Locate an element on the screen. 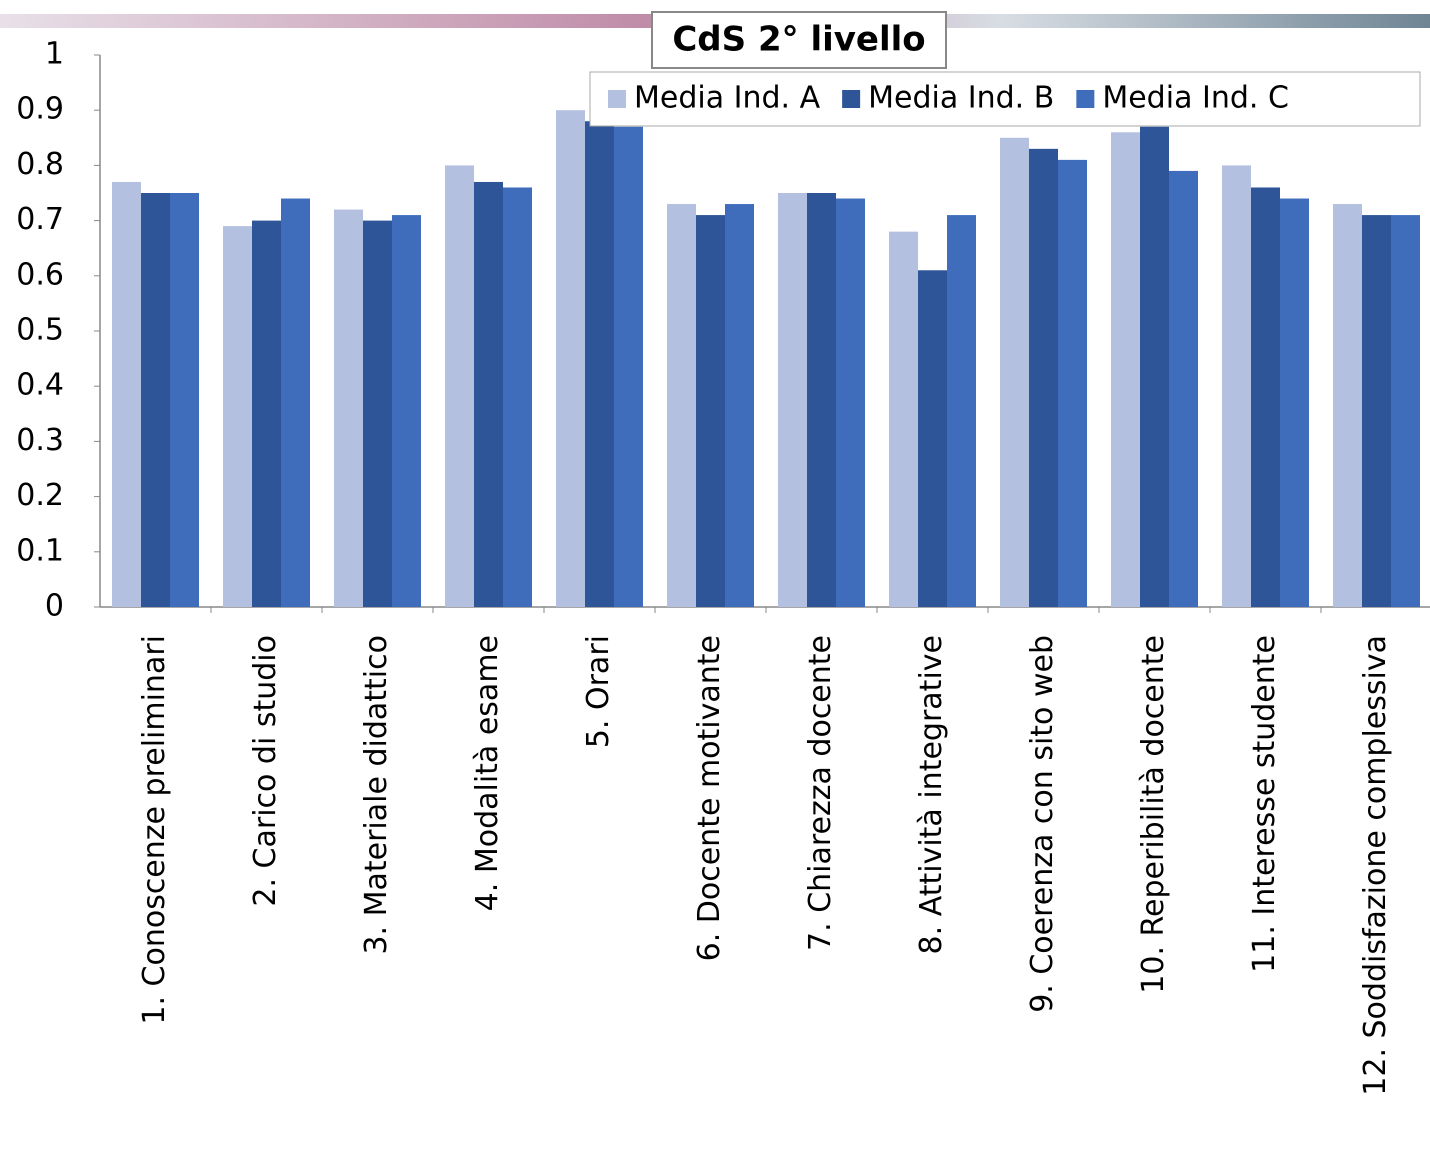  y-tick-label: 0.6 is located at coordinates (40, 274).